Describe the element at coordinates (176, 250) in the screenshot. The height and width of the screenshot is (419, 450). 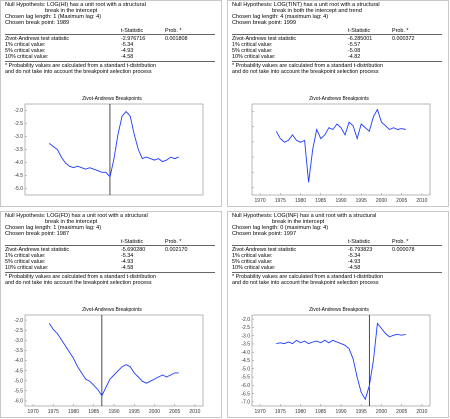
I see `stat-prob: 0.002170` at that location.